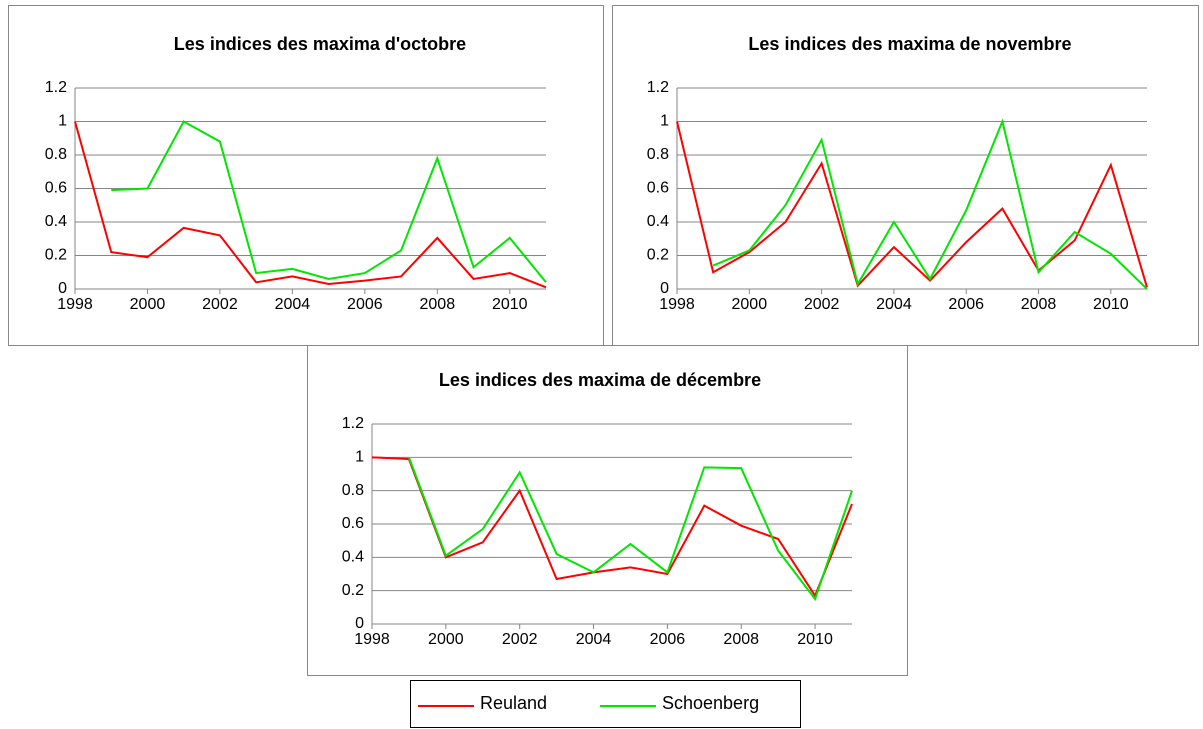  I want to click on chart-title: Les indices des maxima de décembre, so click(600, 380).